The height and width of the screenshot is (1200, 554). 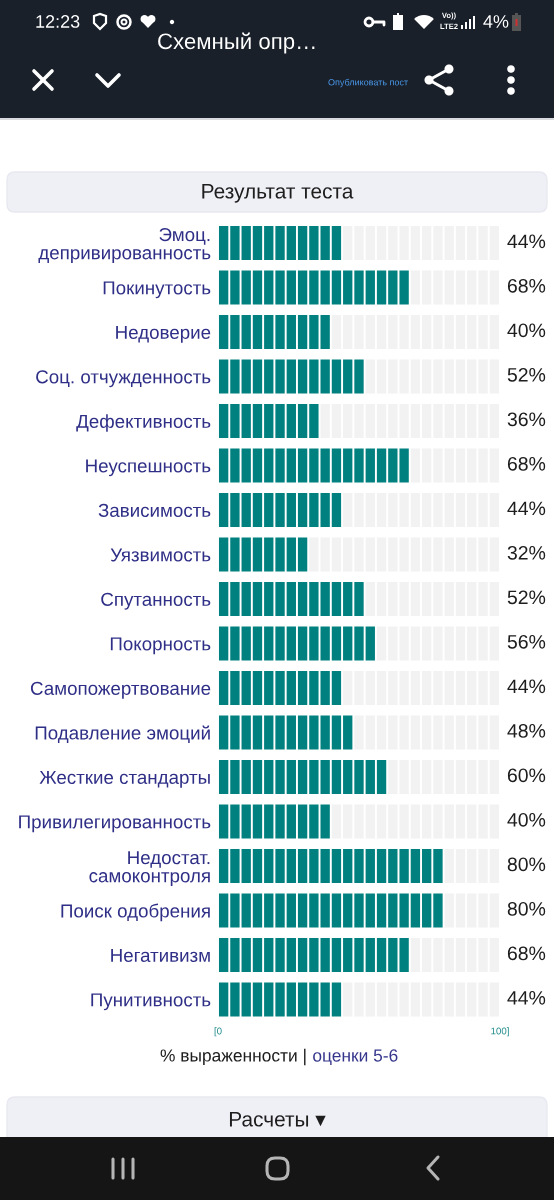 What do you see at coordinates (233, 1057) in the screenshot?
I see `text: % выраженности |` at bounding box center [233, 1057].